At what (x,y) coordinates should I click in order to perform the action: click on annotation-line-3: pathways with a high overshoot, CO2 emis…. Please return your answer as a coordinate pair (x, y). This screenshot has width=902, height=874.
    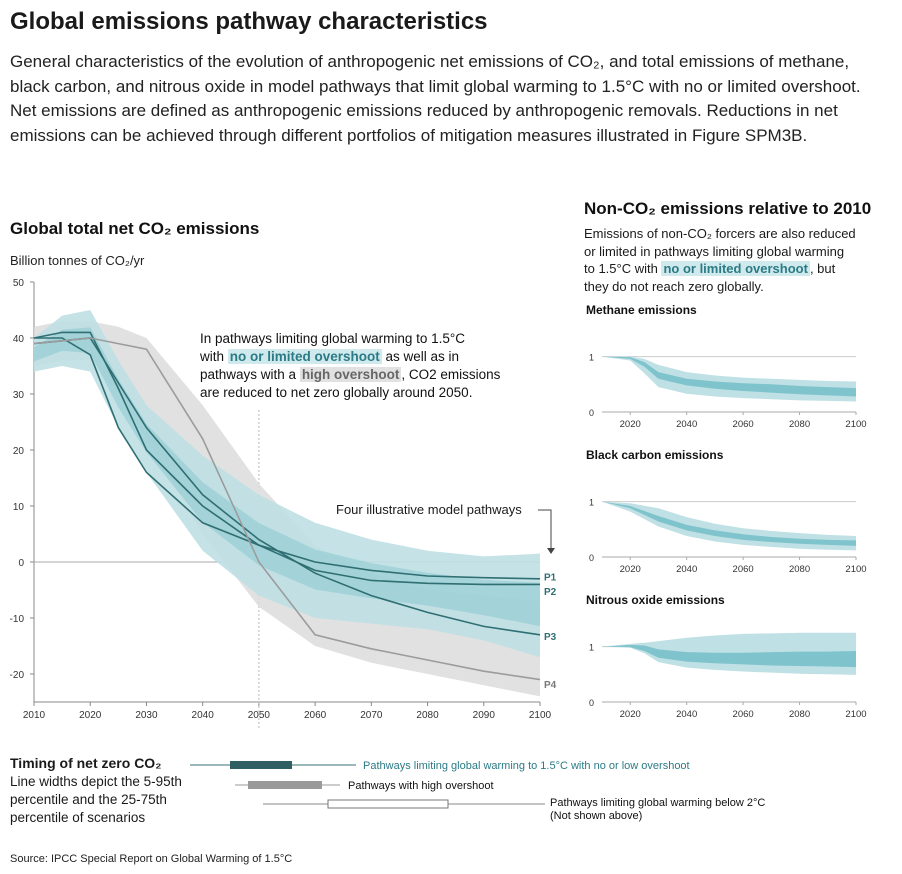
    Looking at the image, I should click on (350, 374).